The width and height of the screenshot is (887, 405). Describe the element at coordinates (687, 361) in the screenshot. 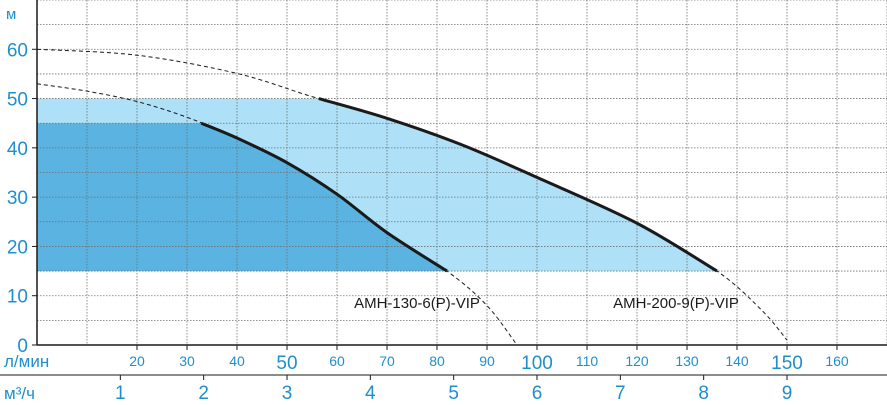

I see `x-tick-label: 130` at that location.